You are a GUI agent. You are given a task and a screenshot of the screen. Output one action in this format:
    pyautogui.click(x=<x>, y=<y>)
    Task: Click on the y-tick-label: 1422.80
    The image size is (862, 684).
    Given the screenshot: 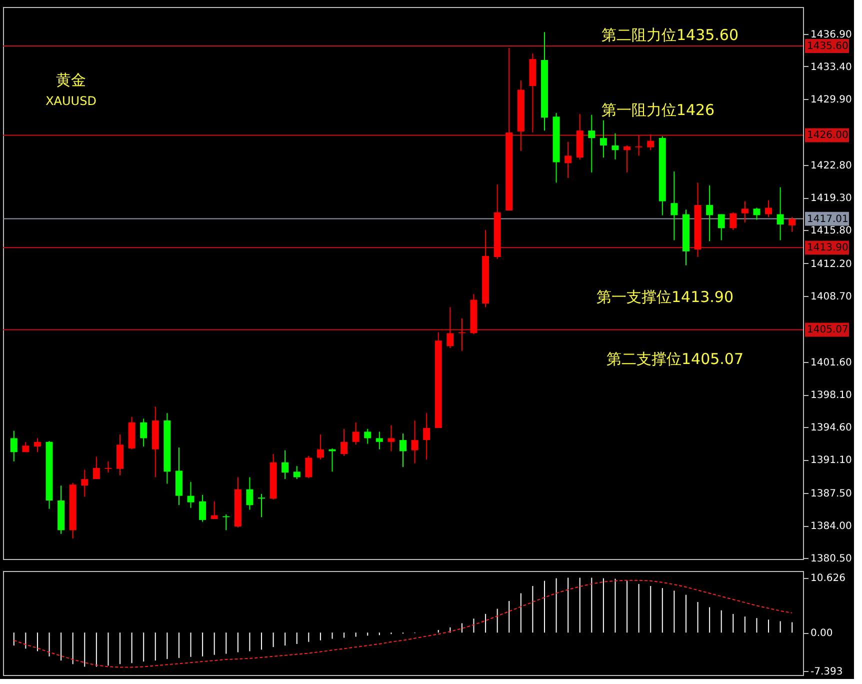 What is the action you would take?
    pyautogui.click(x=831, y=166)
    